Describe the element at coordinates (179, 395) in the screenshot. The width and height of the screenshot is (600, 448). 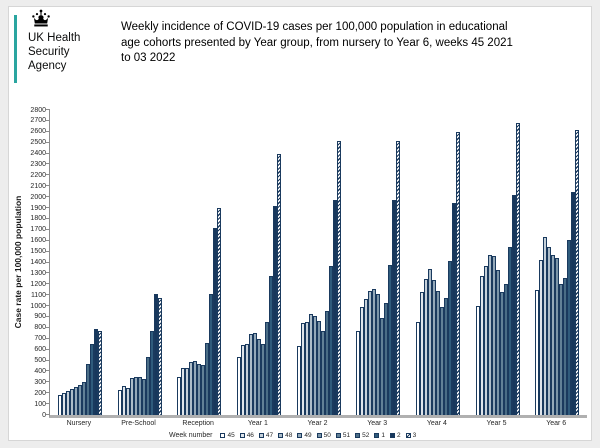
I see `bar-week-45-reception` at that location.